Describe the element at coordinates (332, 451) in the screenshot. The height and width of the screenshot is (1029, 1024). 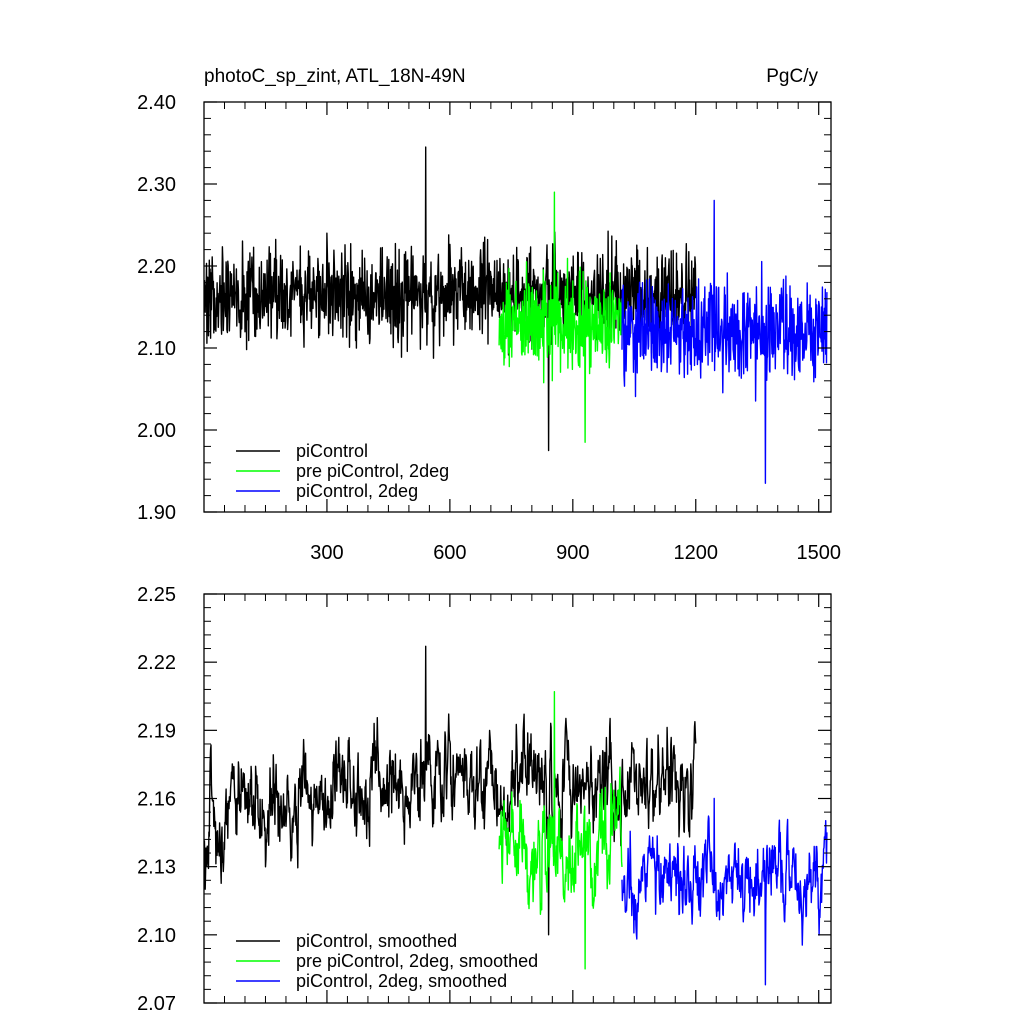
I see `legend-label-picontrol: piControl` at that location.